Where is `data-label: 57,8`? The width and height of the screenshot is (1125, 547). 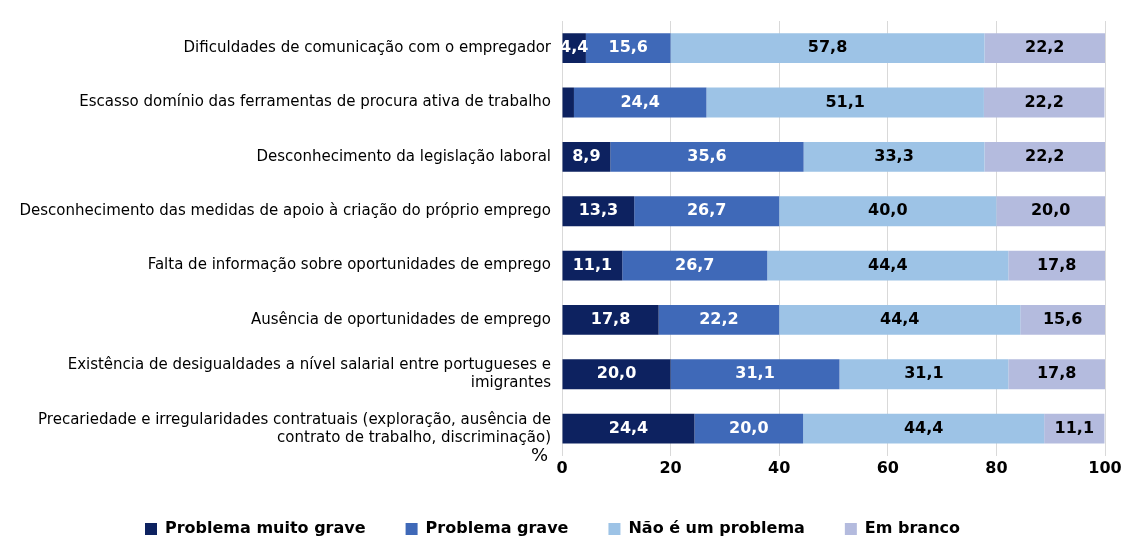 data-label: 57,8 is located at coordinates (827, 47).